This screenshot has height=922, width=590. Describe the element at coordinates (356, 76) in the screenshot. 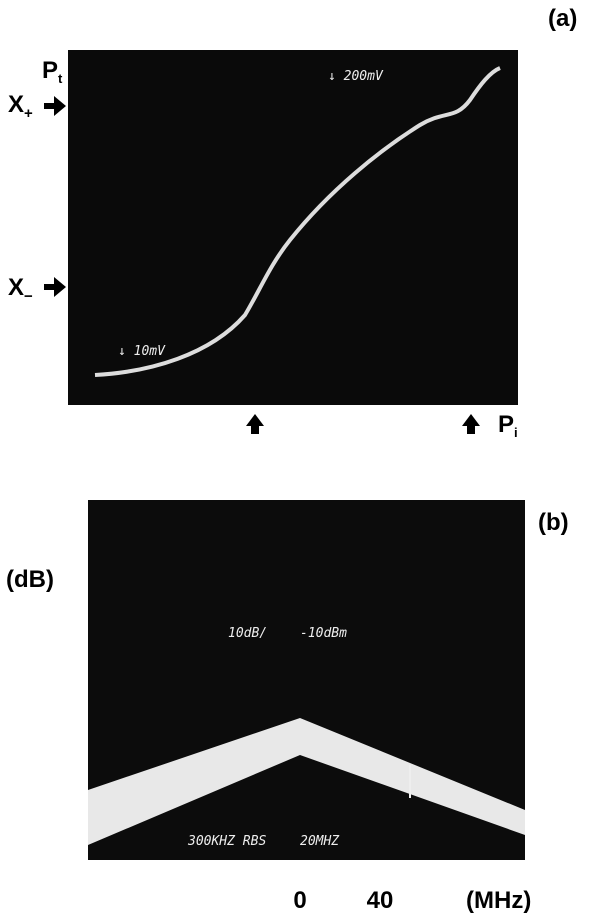

I see `scale-annotation: ↓ 200mV` at that location.